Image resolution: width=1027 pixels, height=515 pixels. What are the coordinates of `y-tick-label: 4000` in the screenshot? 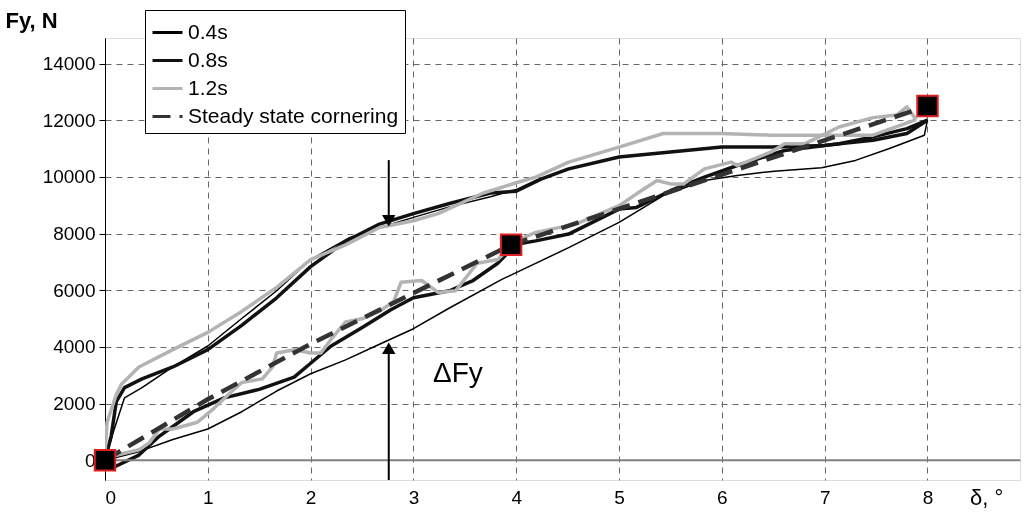 It's located at (74, 347).